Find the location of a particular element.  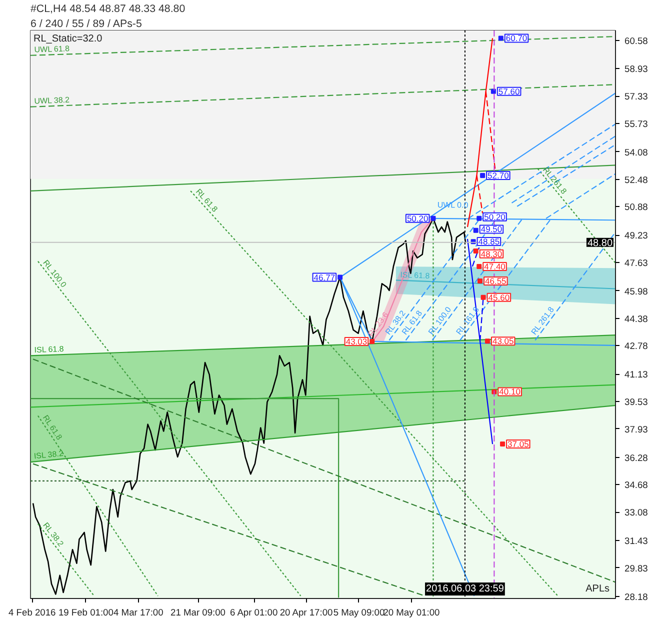

data-label: 47.40 is located at coordinates (495, 266).